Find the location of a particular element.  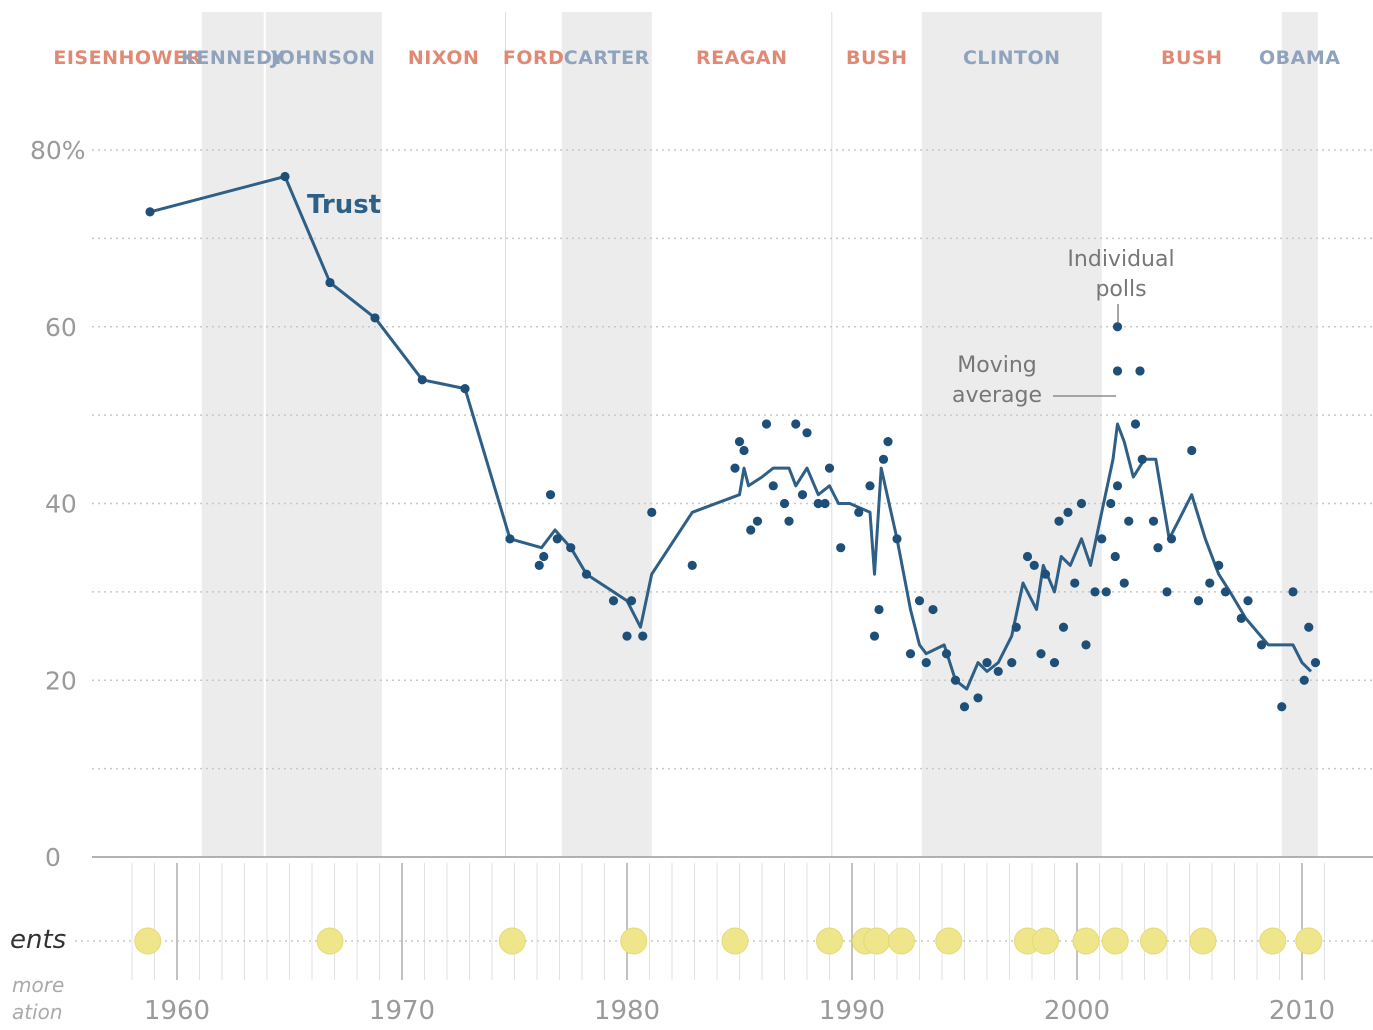

presidency-label-carter-5: CARTER is located at coordinates (607, 58).